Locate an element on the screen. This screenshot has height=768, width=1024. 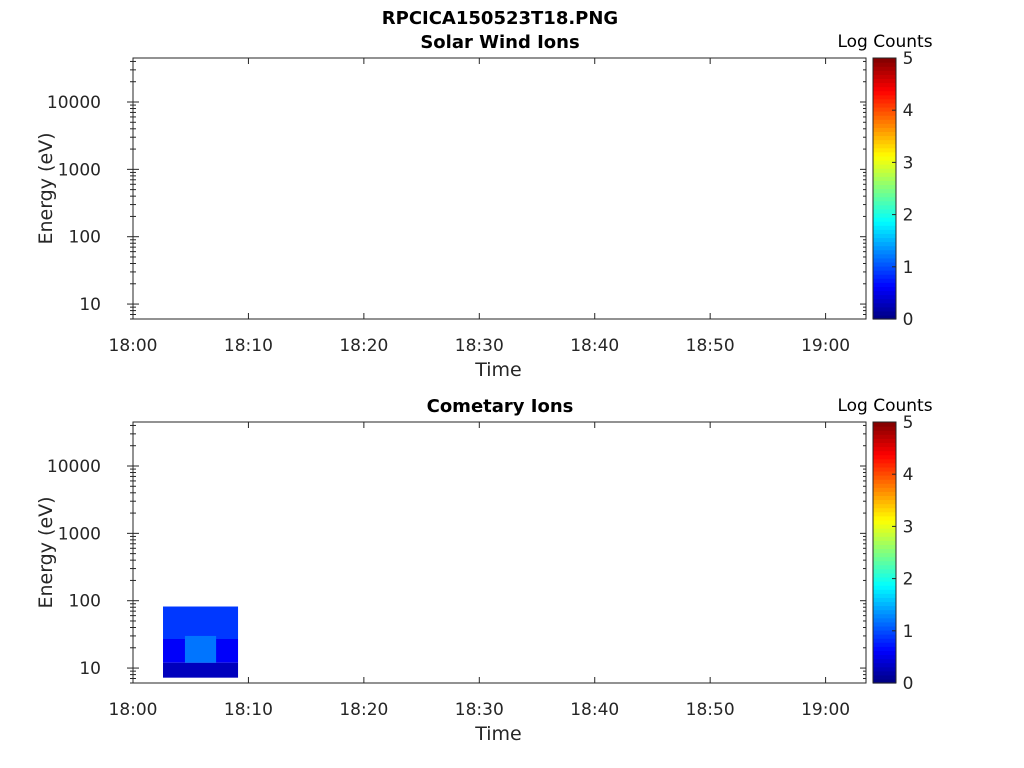
x-tick-label: 18:30 is located at coordinates (479, 346).